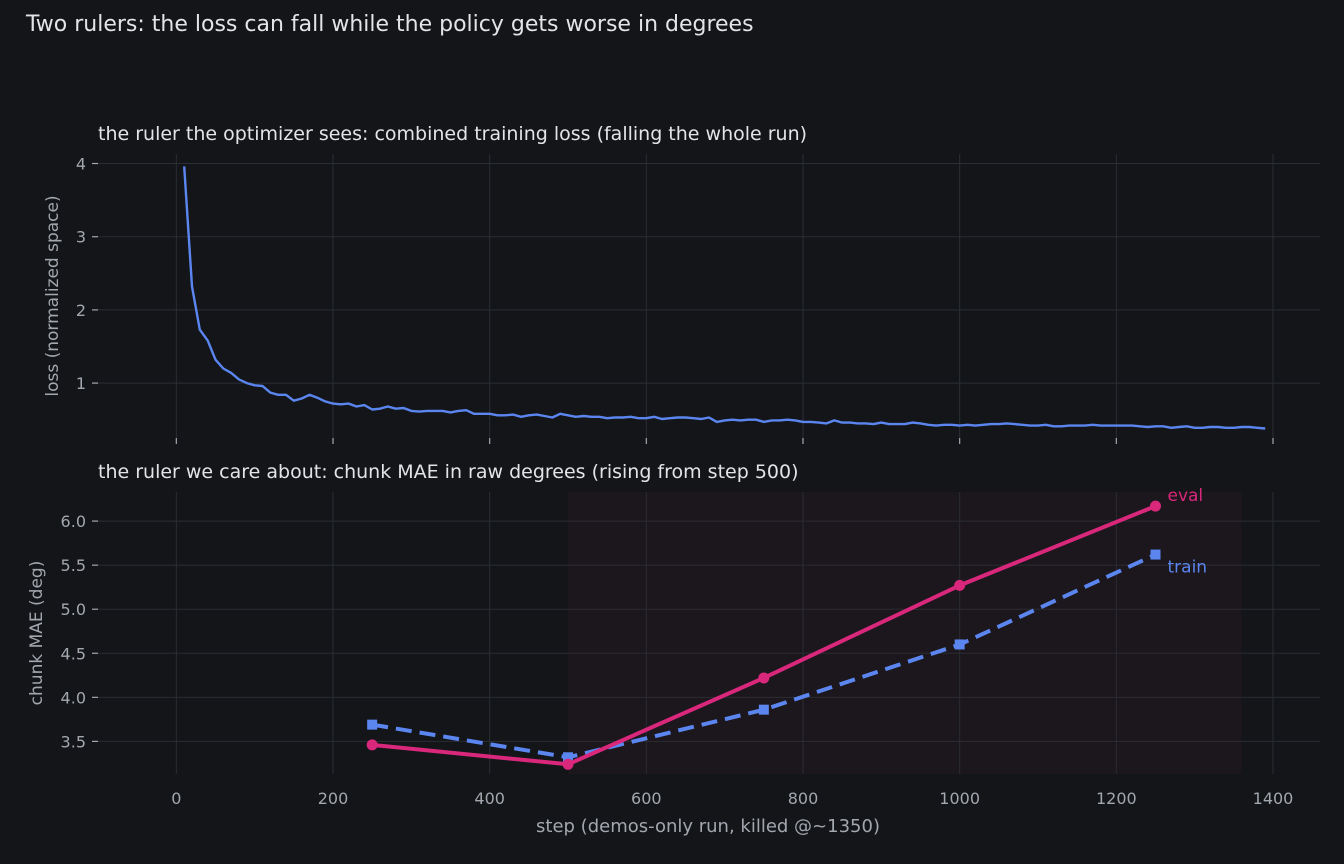  I want to click on train-series-label: train, so click(1188, 568).